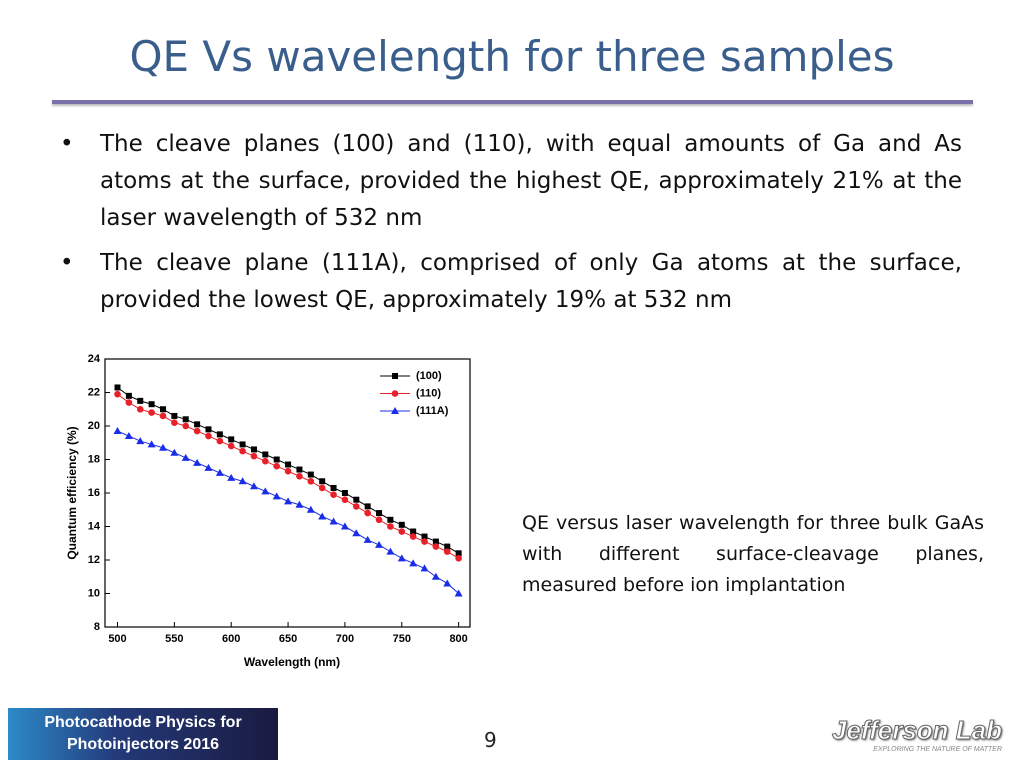 The height and width of the screenshot is (768, 1024). I want to click on y-tick-label: 24, so click(94, 359).